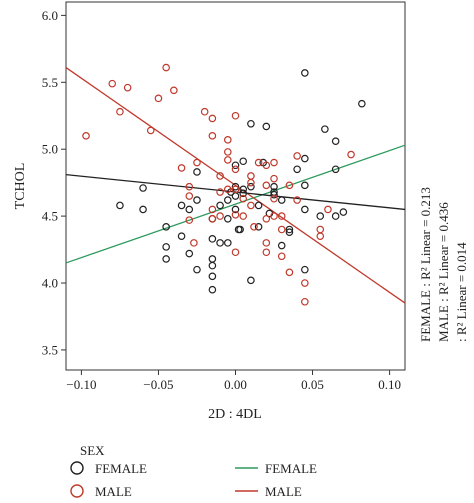 The height and width of the screenshot is (503, 474). What do you see at coordinates (425, 264) in the screenshot?
I see `annotation-female: FEMALE : R² Linear = 0.213` at bounding box center [425, 264].